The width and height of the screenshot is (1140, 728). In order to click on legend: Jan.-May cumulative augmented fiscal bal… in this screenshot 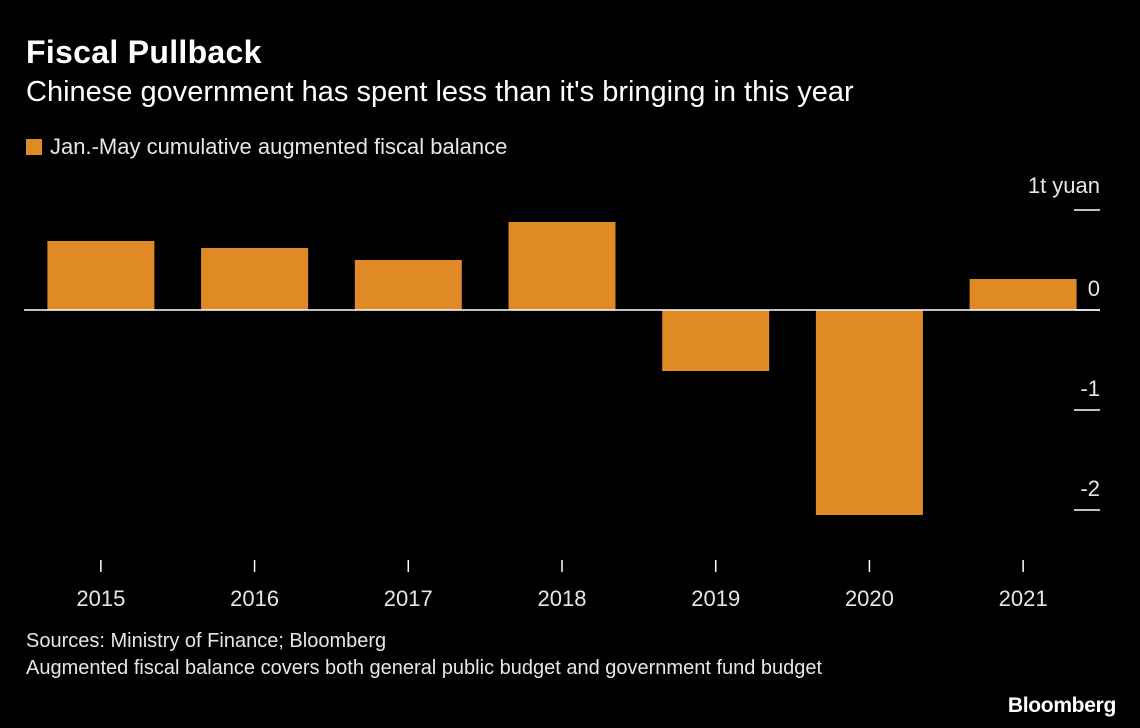, I will do `click(266, 147)`.